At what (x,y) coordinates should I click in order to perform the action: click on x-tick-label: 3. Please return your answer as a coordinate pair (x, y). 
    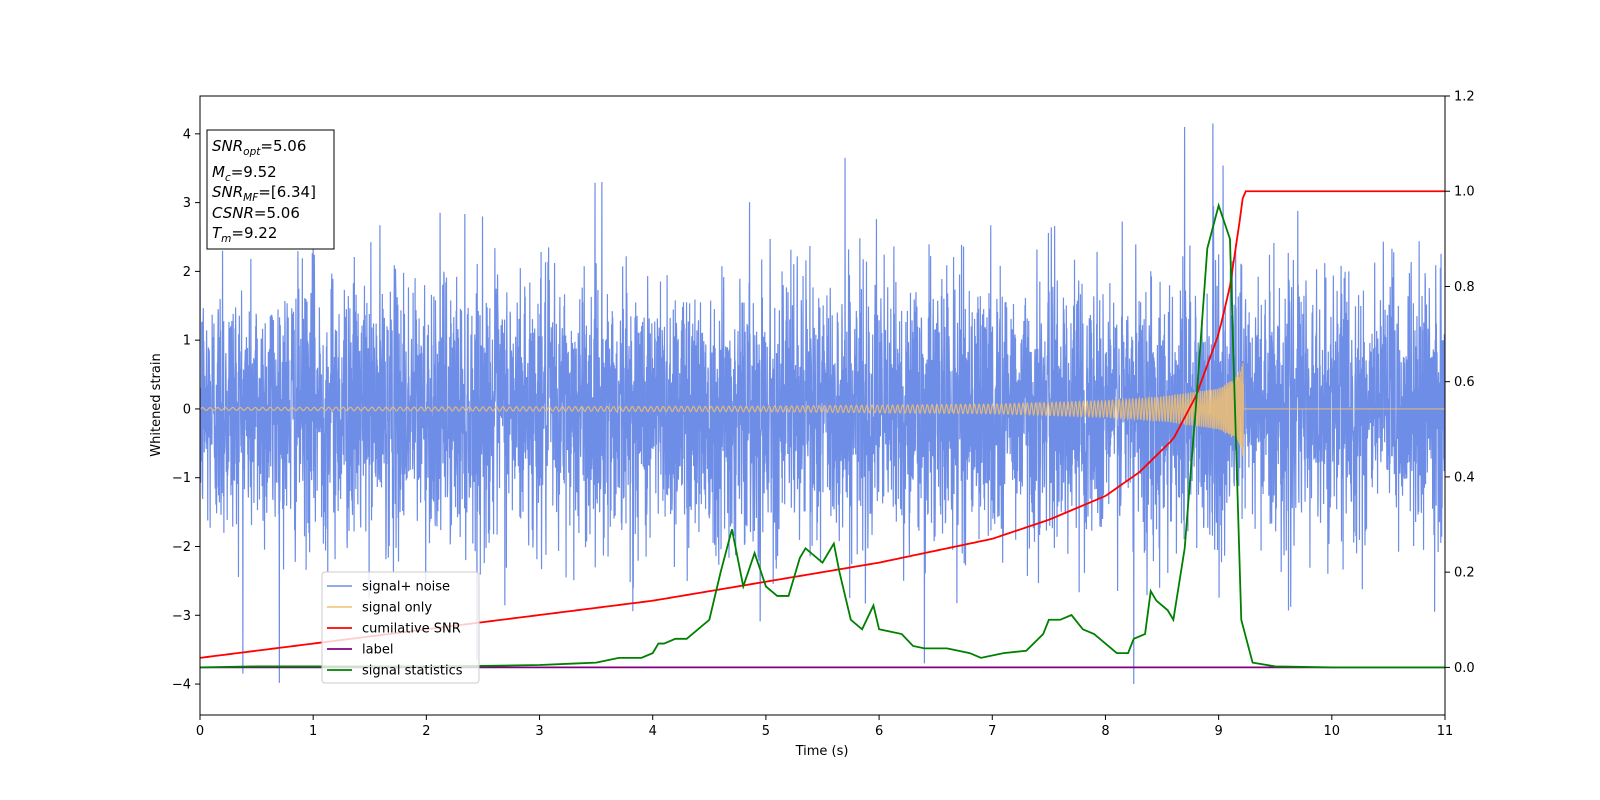
    Looking at the image, I should click on (539, 731).